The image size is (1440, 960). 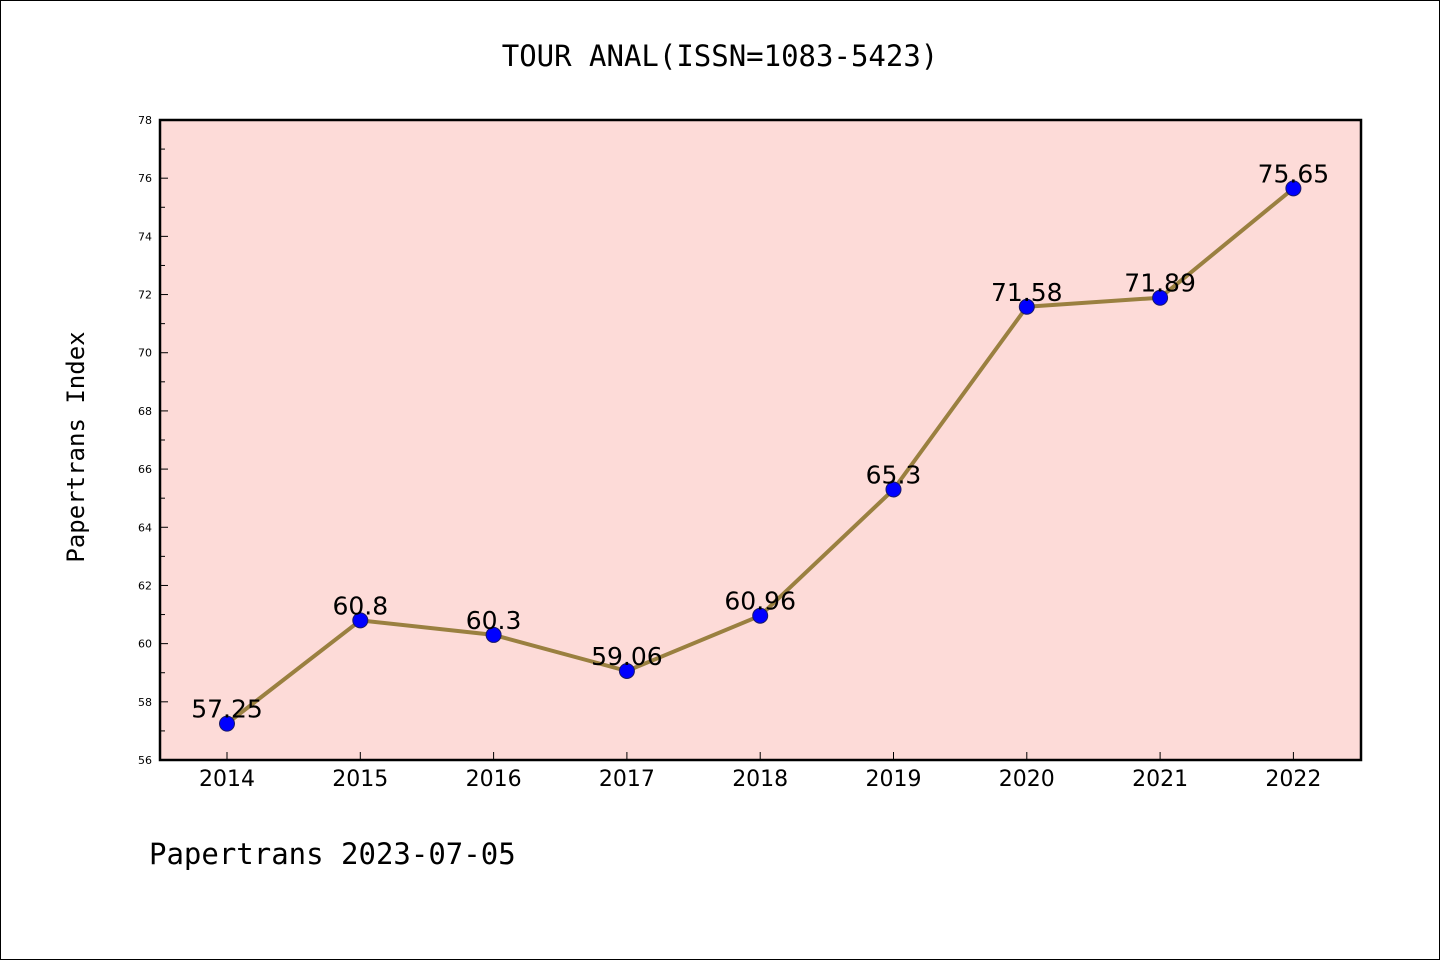 What do you see at coordinates (153, 440) in the screenshot?
I see `y-axis-ticks: 56 58 60 62 64 66 68 70 72 74 76 78` at bounding box center [153, 440].